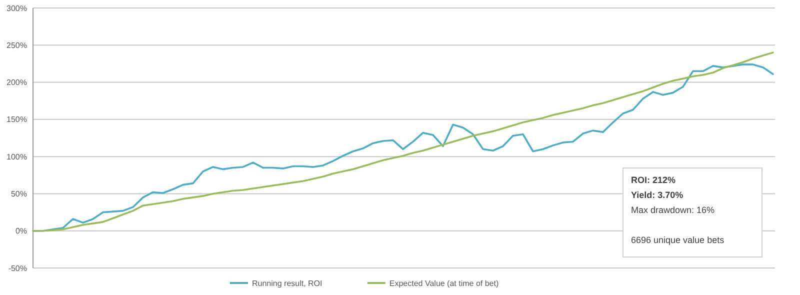 The height and width of the screenshot is (295, 800). Describe the element at coordinates (16, 157) in the screenshot. I see `y-tick-label: 100%` at that location.